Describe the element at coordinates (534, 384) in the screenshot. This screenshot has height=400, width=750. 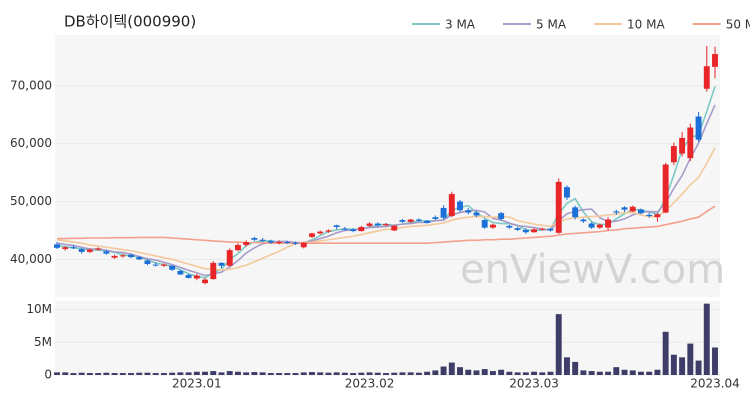
I see `x-tick-label: 2023.03` at that location.